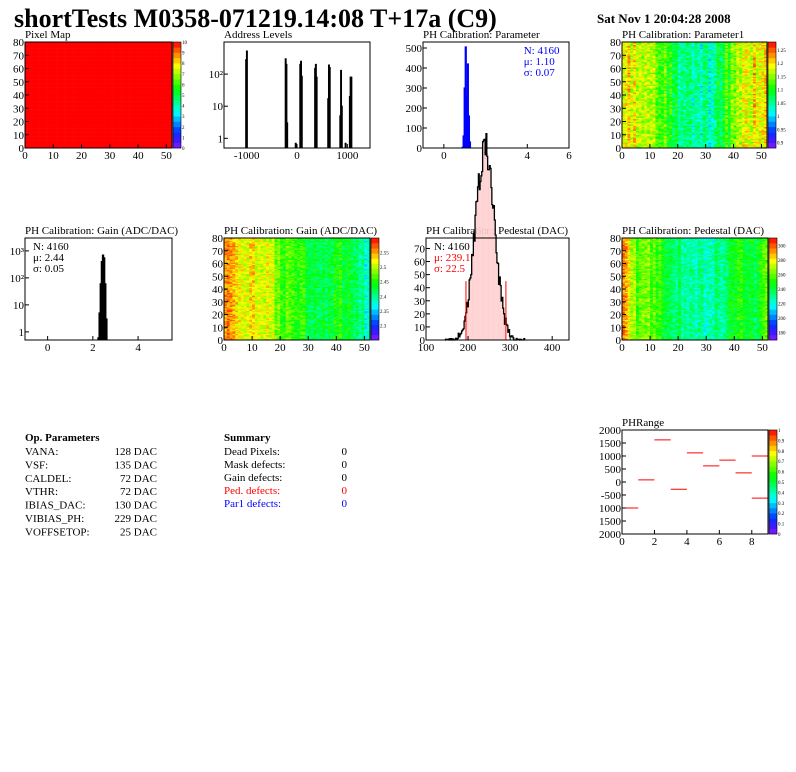  What do you see at coordinates (414, 89) in the screenshot?
I see `y-tick-label: 300` at bounding box center [414, 89].